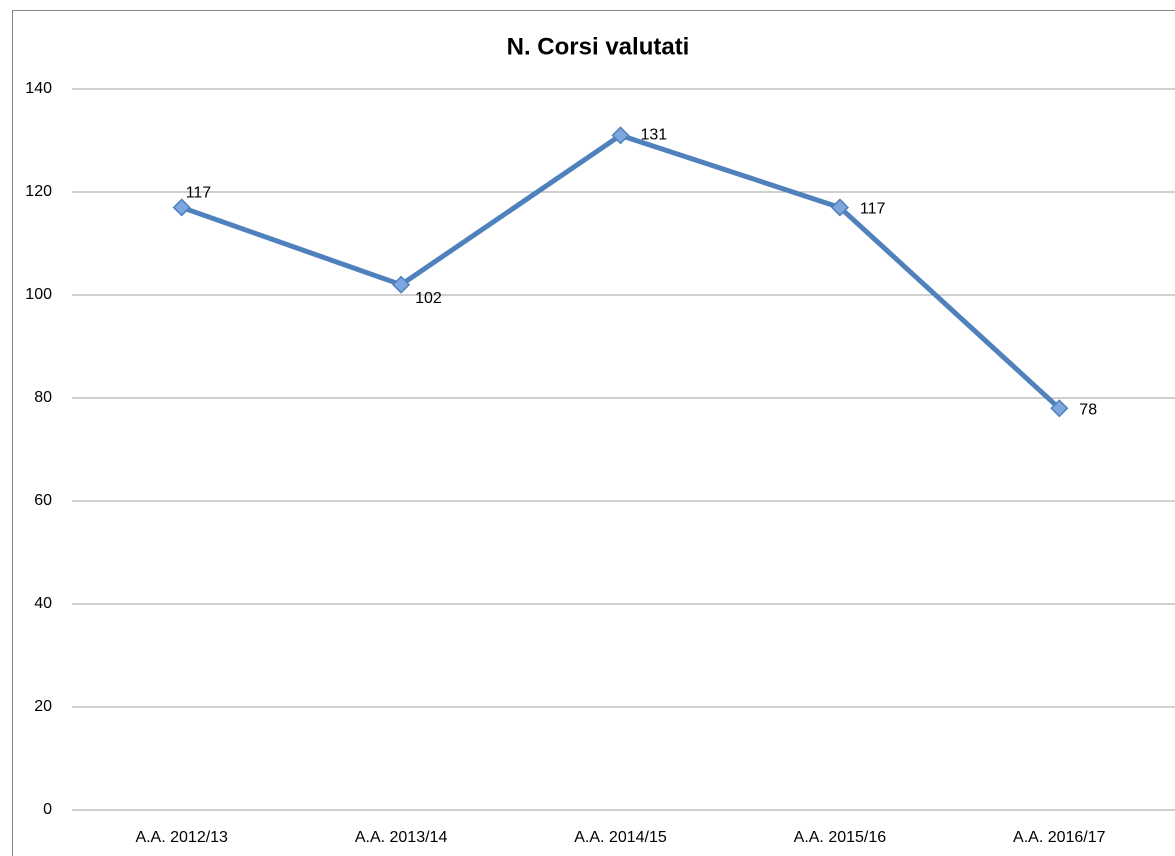  Describe the element at coordinates (43, 706) in the screenshot. I see `y-tick-label: 20` at that location.